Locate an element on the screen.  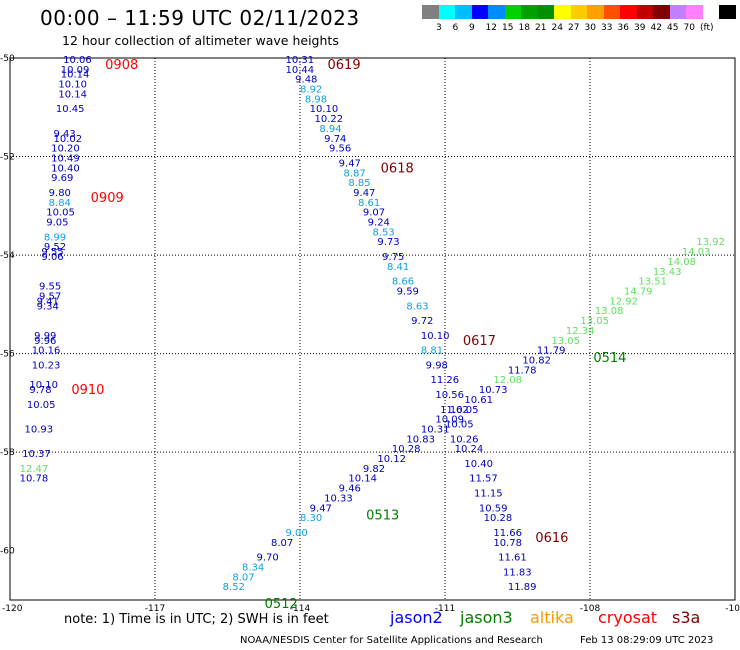
scale-label: 27 is located at coordinates (574, 28).